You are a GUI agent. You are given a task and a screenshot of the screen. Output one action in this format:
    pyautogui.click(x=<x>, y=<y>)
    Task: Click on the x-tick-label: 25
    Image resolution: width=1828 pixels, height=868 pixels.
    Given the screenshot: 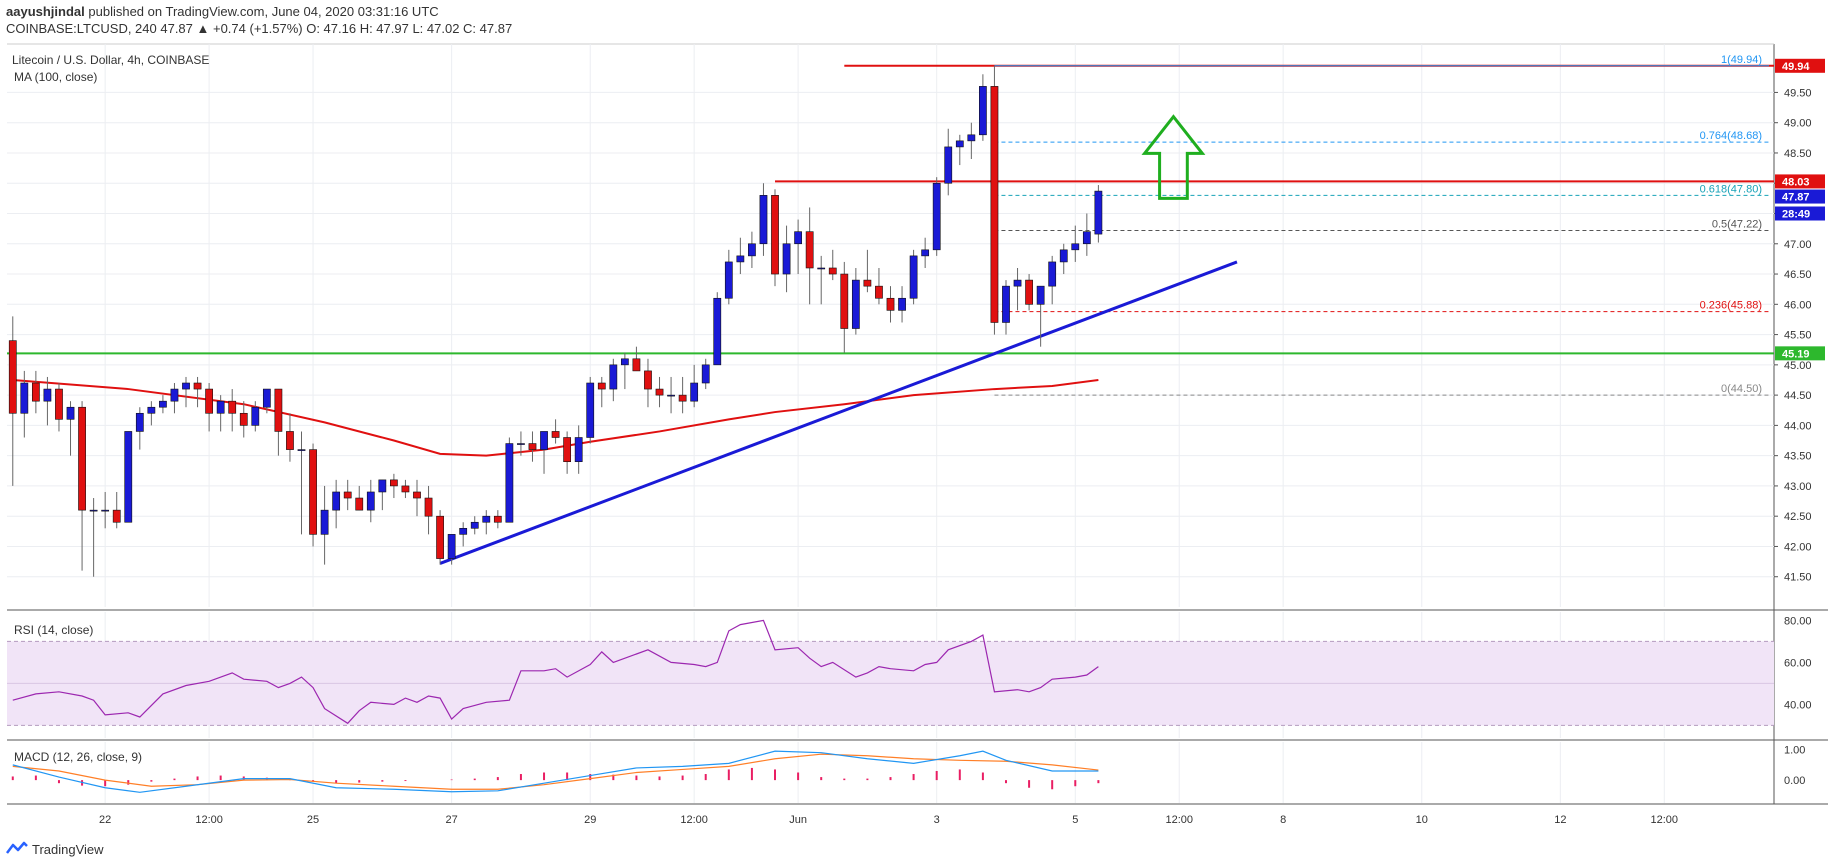 What is the action you would take?
    pyautogui.click(x=313, y=820)
    